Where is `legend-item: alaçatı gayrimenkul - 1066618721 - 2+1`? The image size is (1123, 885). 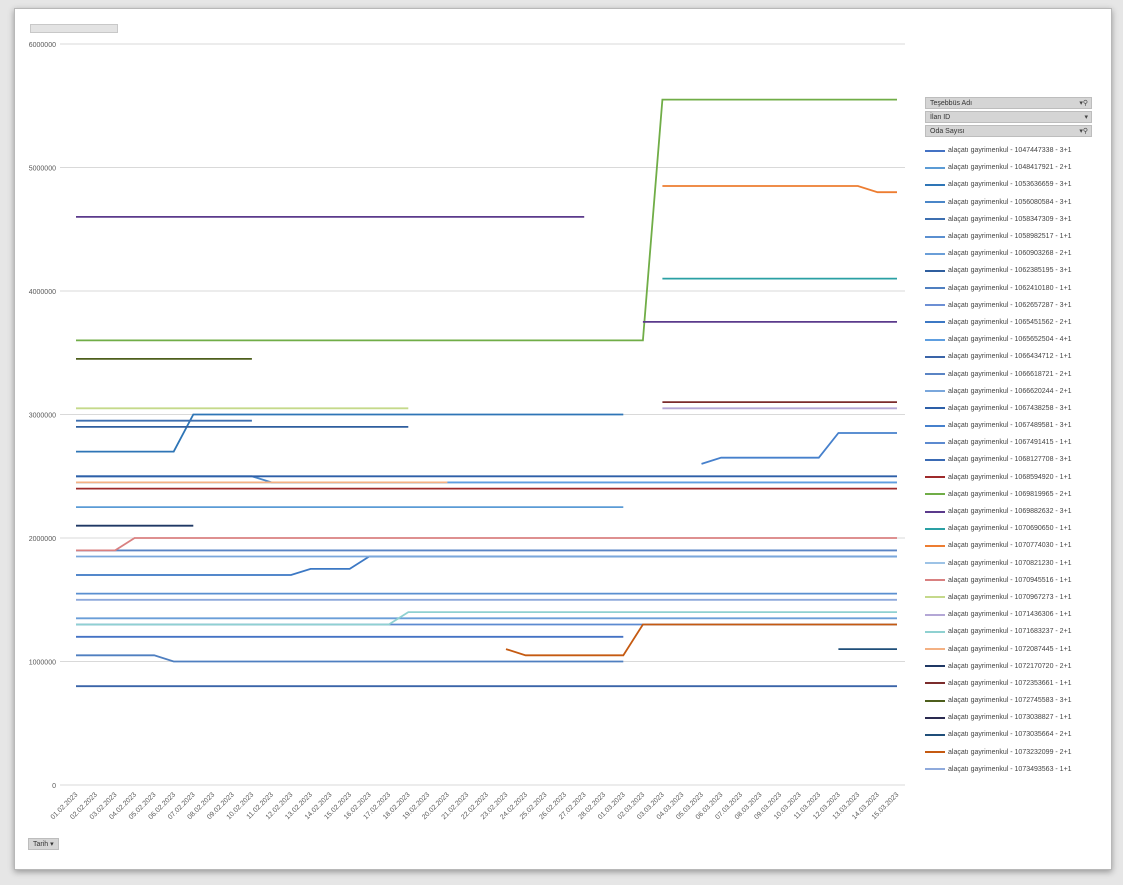 legend-item: alaçatı gayrimenkul - 1066618721 - 2+1 is located at coordinates (1011, 373).